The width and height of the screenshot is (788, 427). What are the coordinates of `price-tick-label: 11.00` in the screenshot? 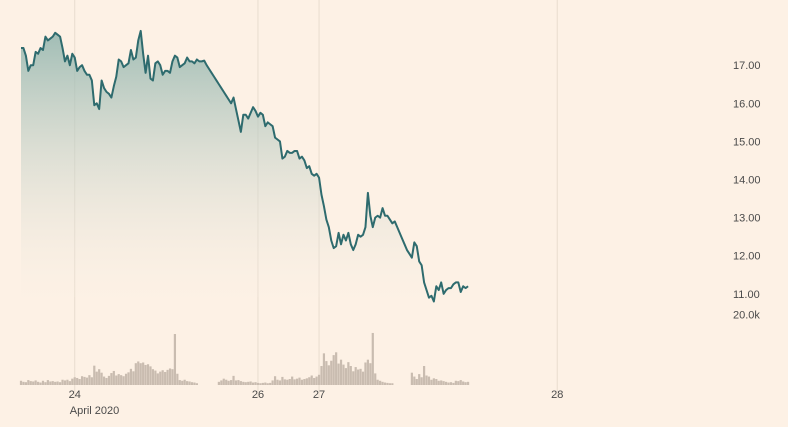 It's located at (746, 295).